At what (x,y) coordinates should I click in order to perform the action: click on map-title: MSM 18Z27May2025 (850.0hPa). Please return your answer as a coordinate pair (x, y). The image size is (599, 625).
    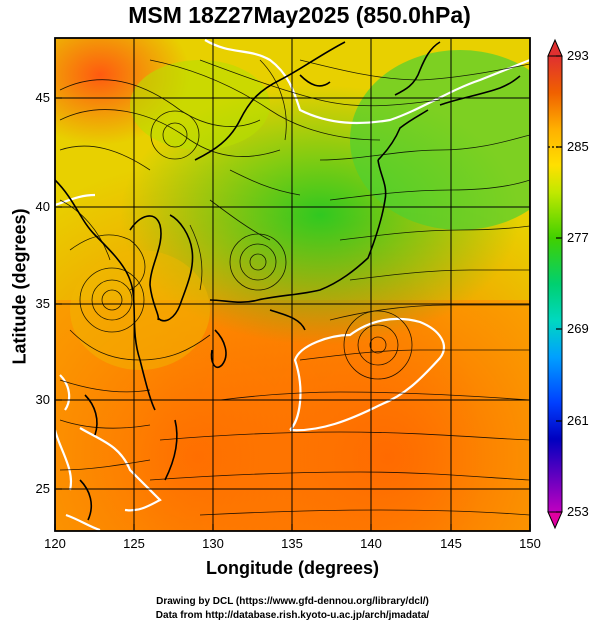
    Looking at the image, I should click on (299, 15).